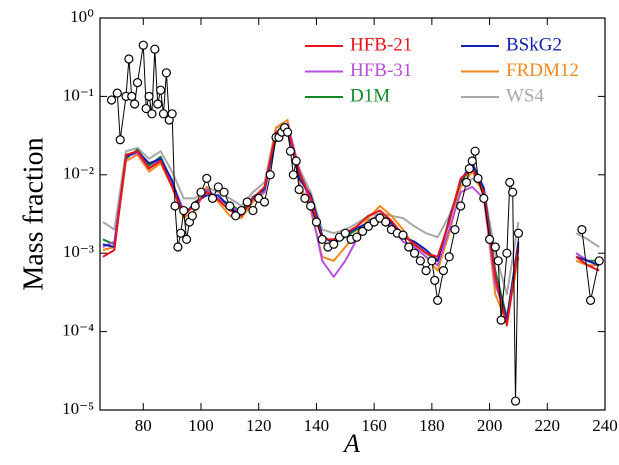  I want to click on x-tick-label: 120, so click(259, 425).